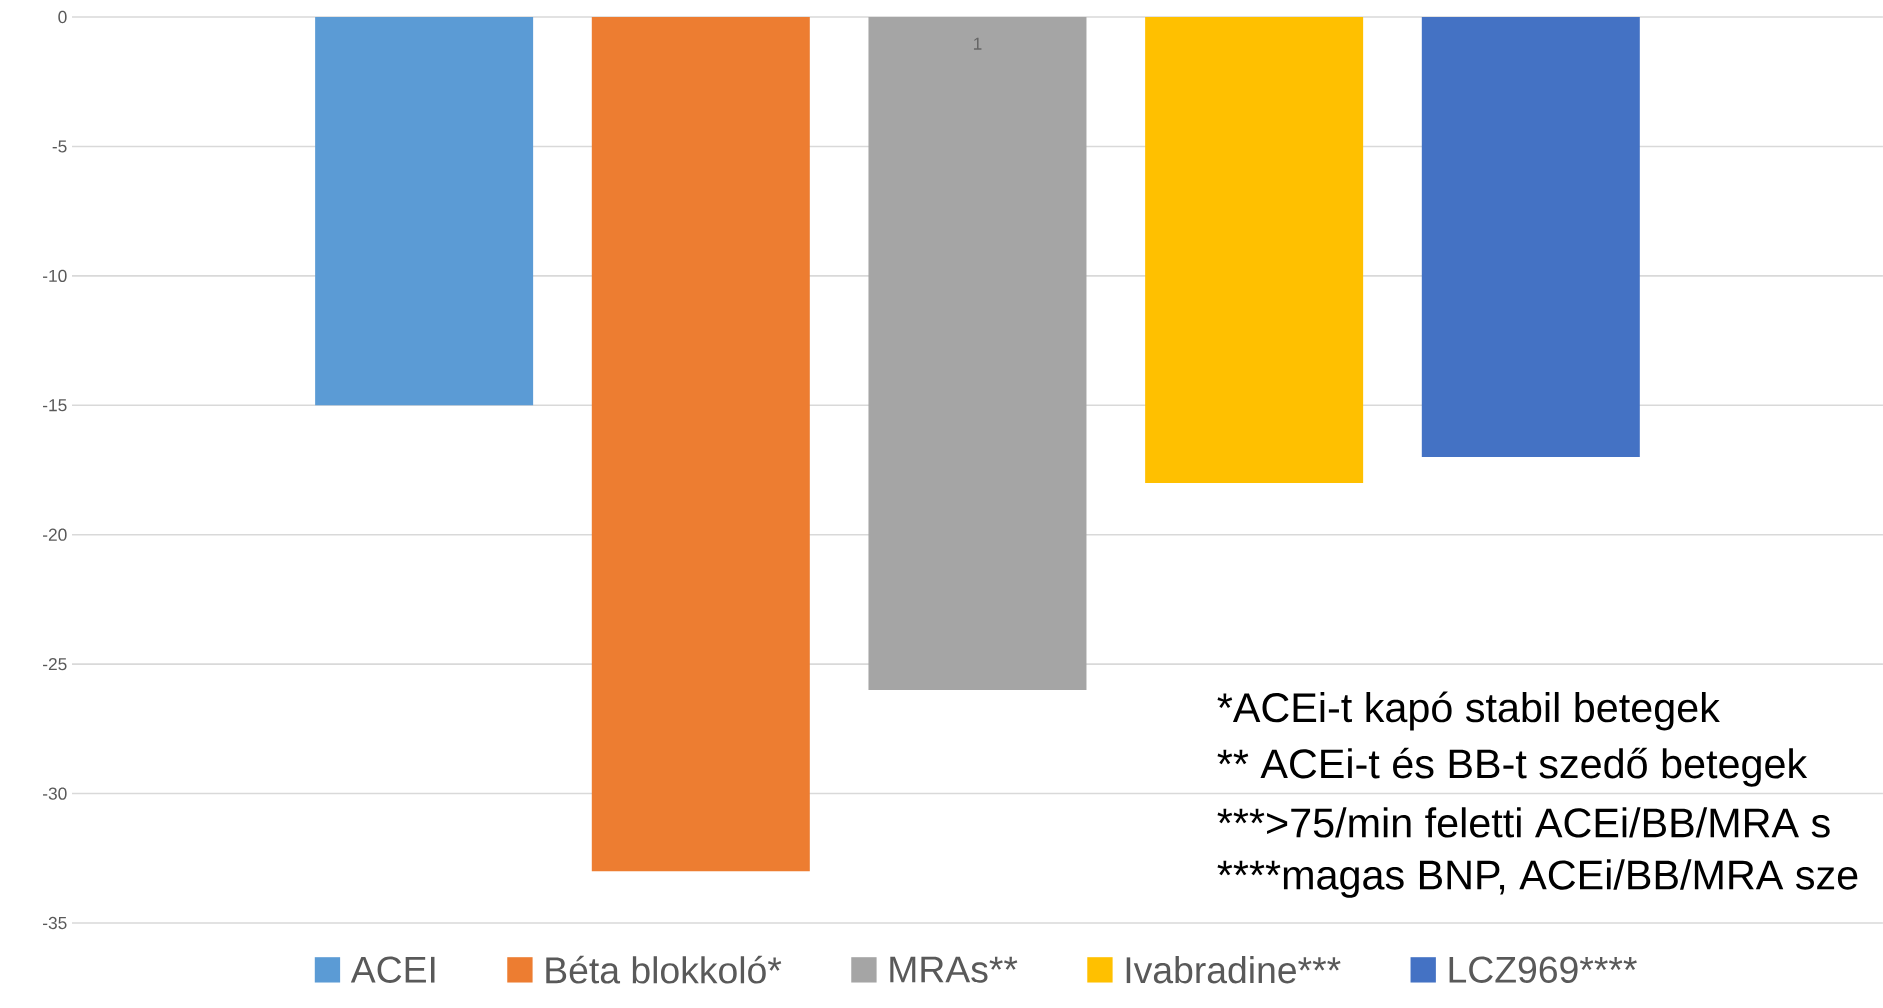 Image resolution: width=1883 pixels, height=1008 pixels. What do you see at coordinates (977, 43) in the screenshot?
I see `x-tick-label: 1` at bounding box center [977, 43].